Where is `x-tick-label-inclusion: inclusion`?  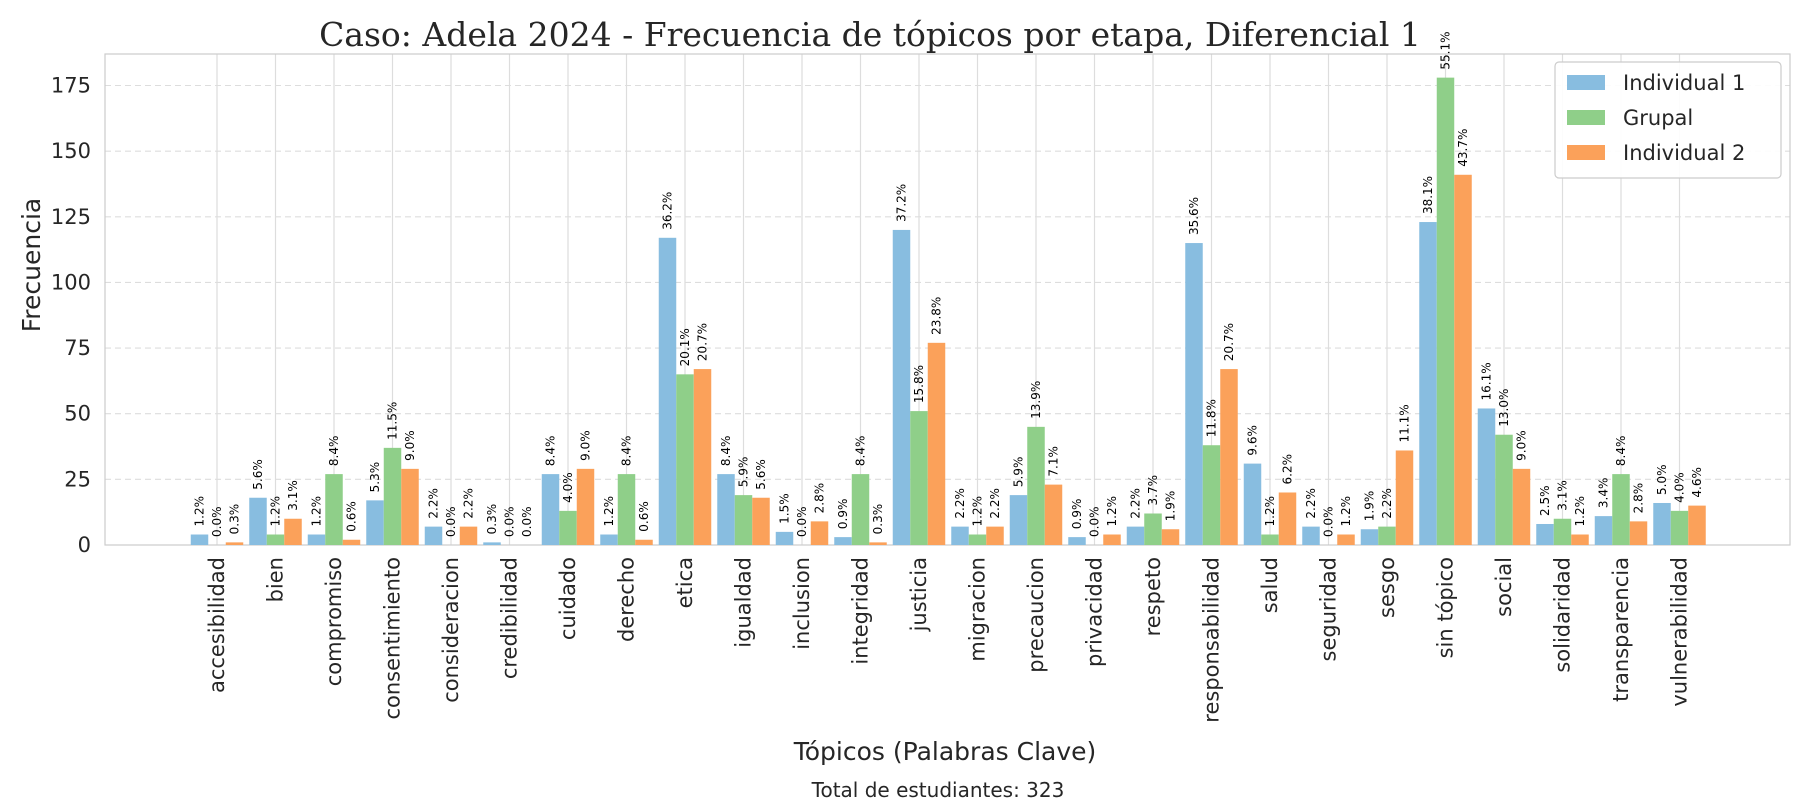
x-tick-label-inclusion: inclusion is located at coordinates (802, 603).